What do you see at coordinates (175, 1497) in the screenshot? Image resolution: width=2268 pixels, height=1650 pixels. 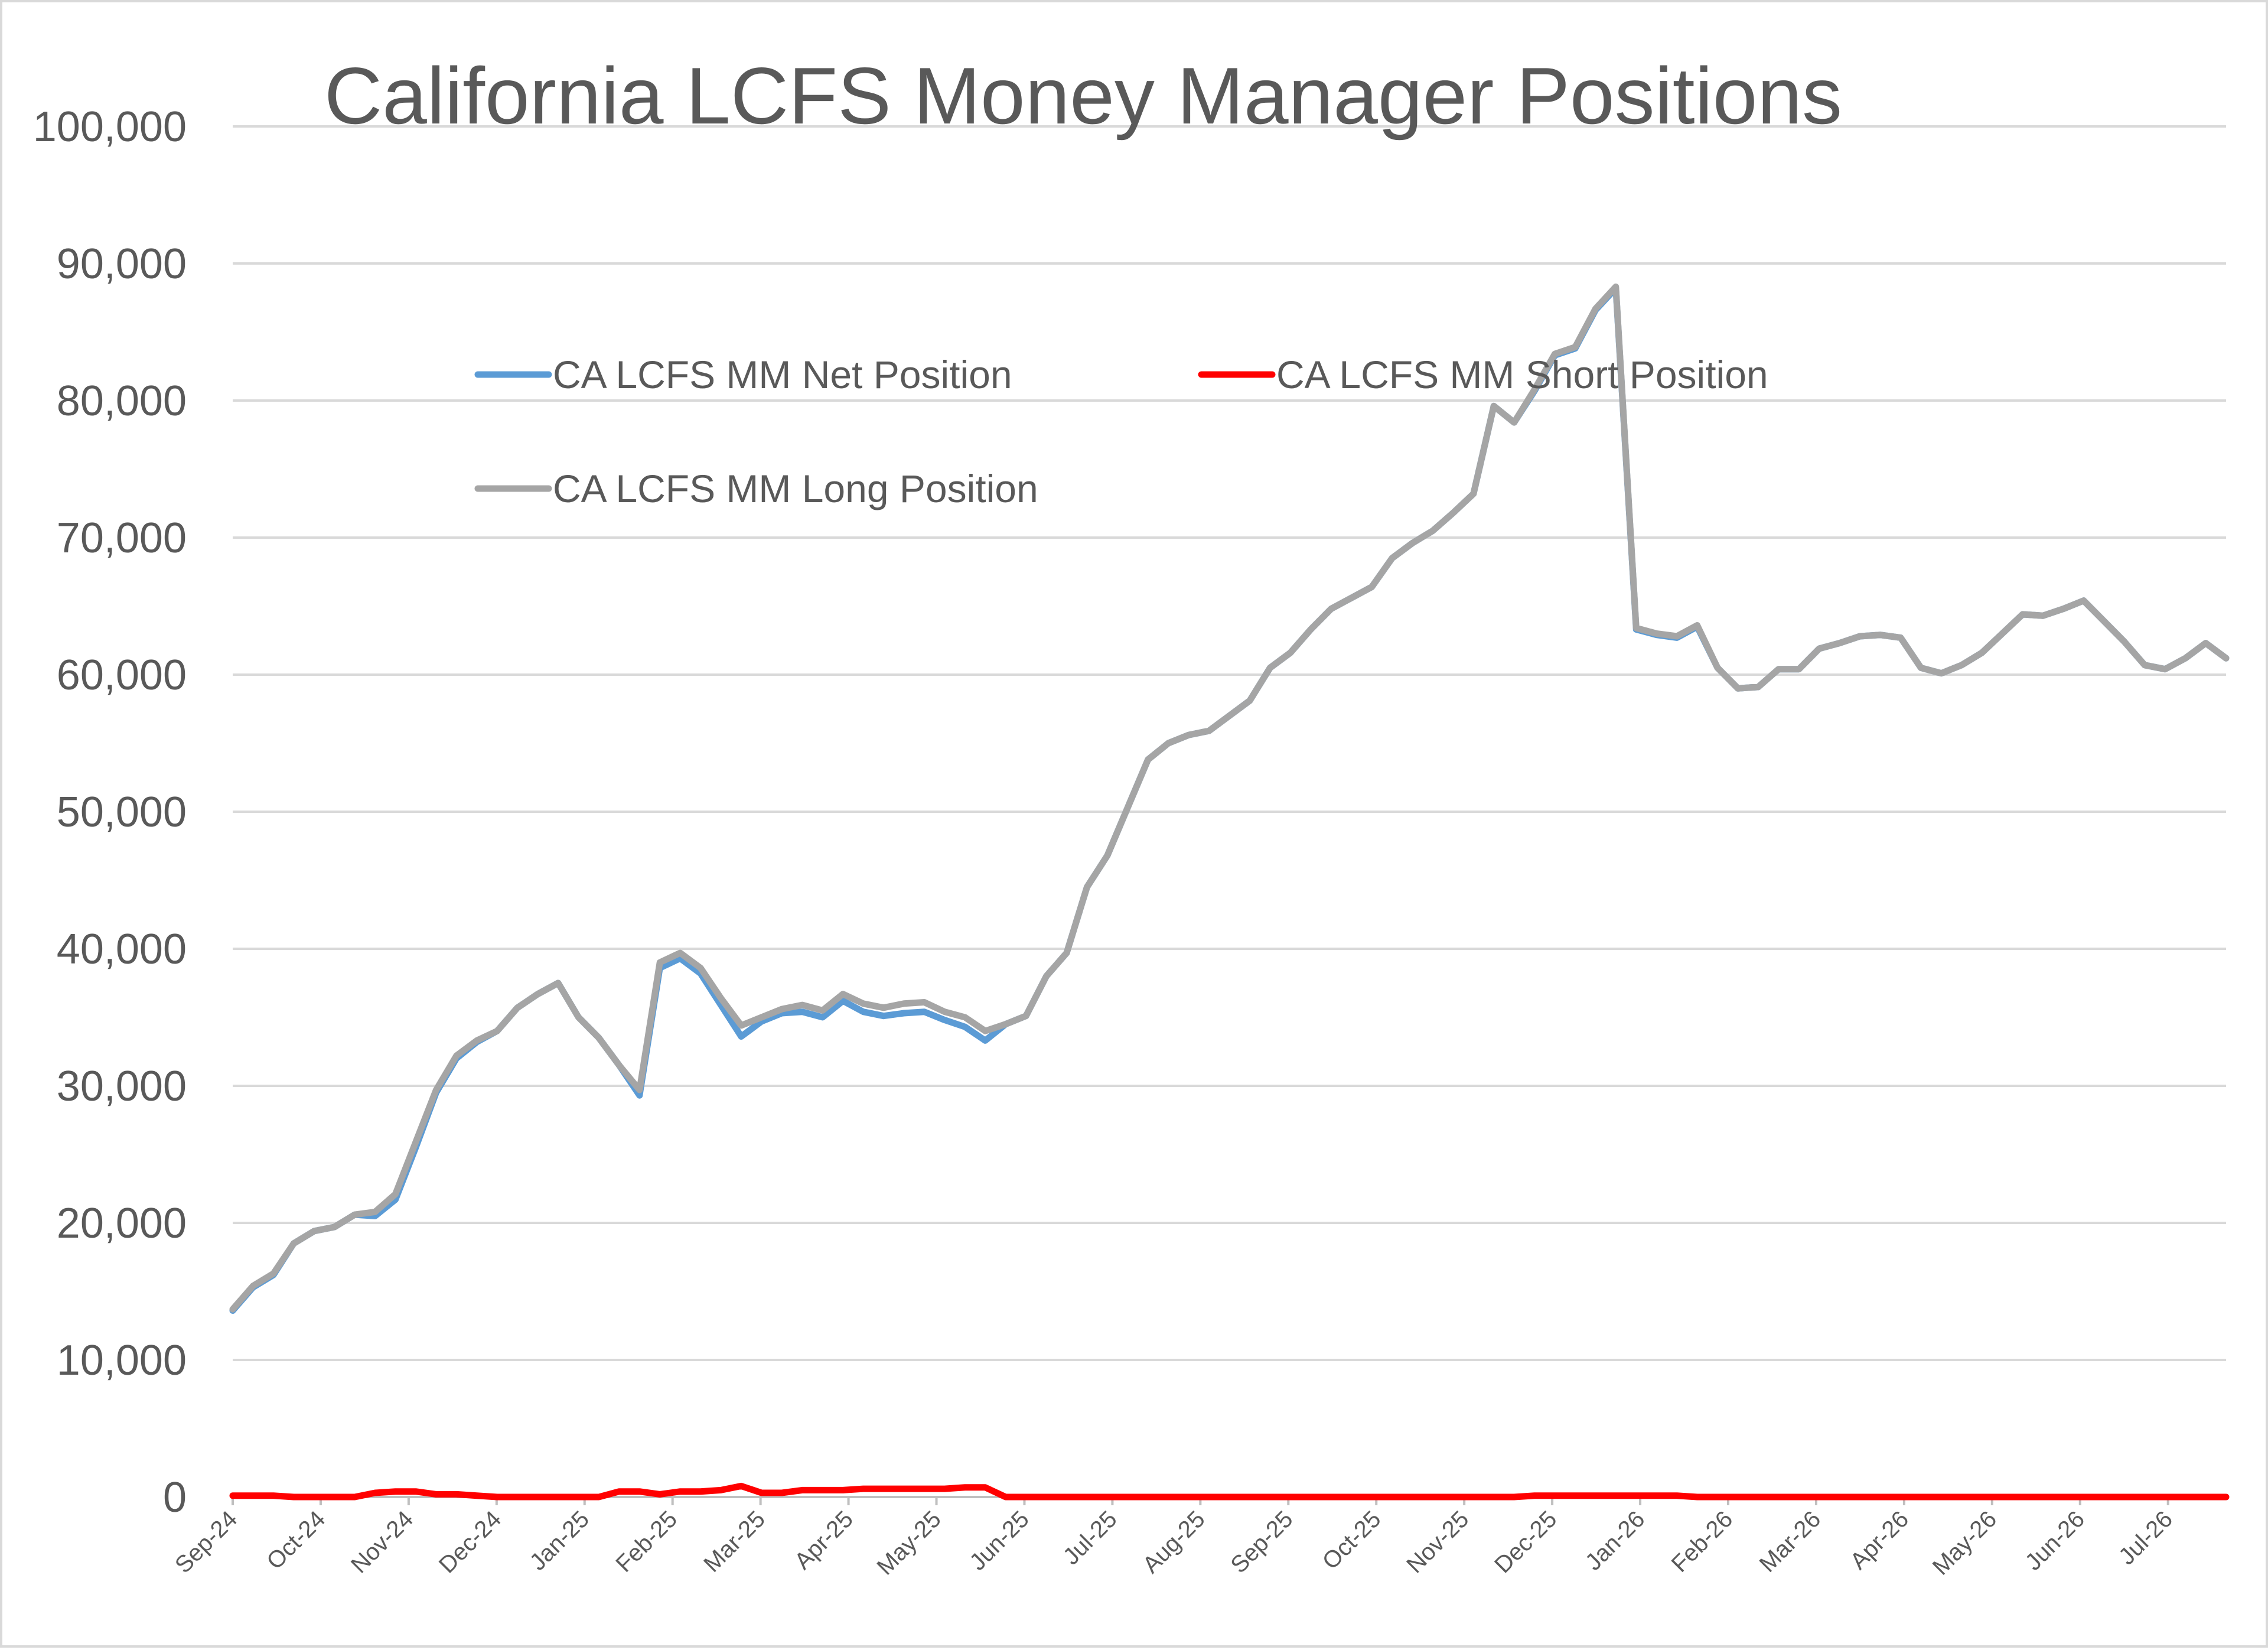 I see `y-tick-label: 0` at bounding box center [175, 1497].